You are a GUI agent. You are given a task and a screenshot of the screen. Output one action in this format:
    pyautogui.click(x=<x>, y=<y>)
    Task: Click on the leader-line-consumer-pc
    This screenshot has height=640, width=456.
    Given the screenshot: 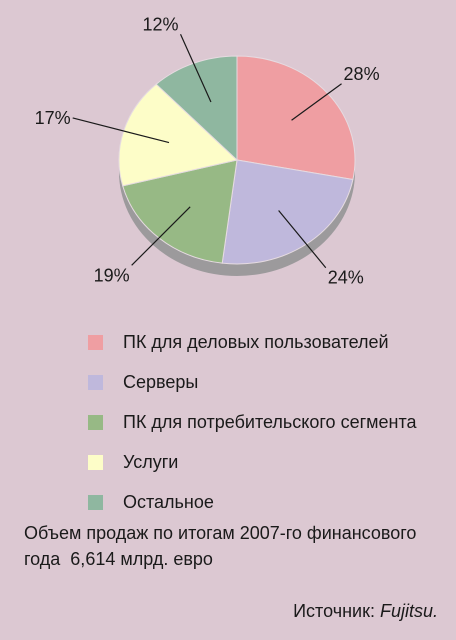 What is the action you would take?
    pyautogui.click(x=161, y=236)
    